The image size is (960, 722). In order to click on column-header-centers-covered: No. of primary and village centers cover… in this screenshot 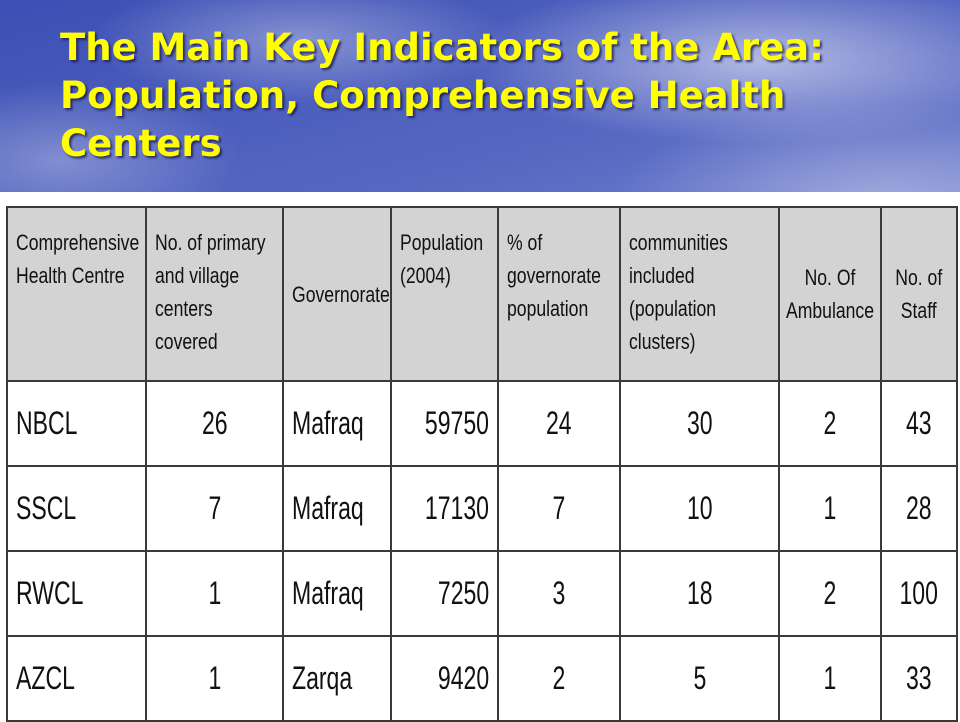, I will do `click(214, 294)`.